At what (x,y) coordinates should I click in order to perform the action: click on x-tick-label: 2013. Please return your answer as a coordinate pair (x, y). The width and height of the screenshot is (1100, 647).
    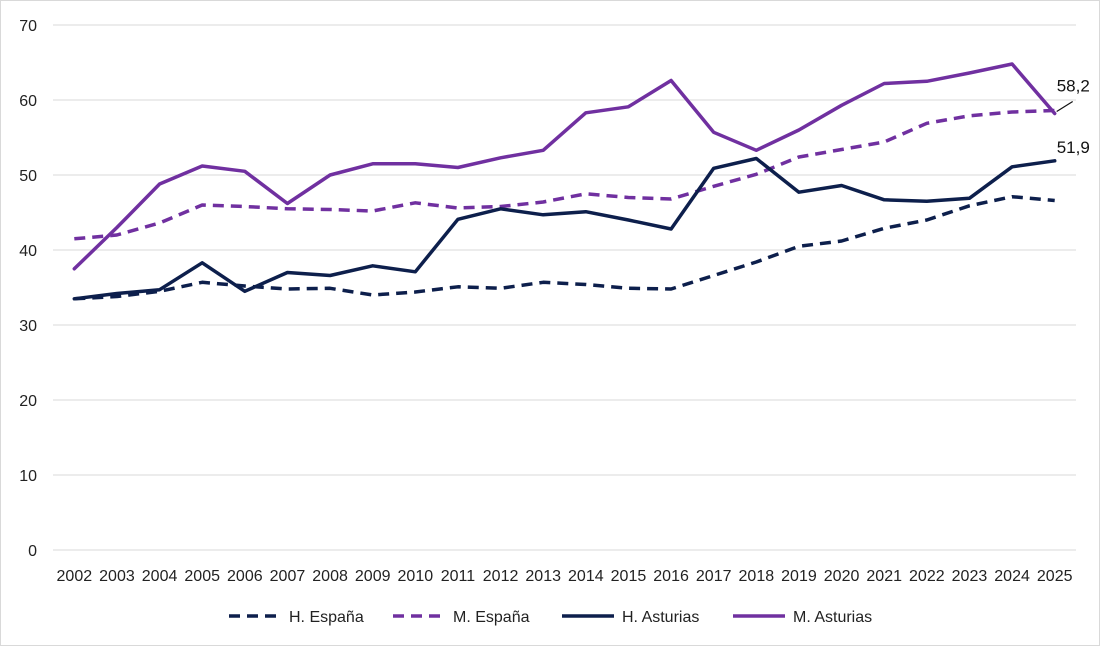
    Looking at the image, I should click on (543, 576).